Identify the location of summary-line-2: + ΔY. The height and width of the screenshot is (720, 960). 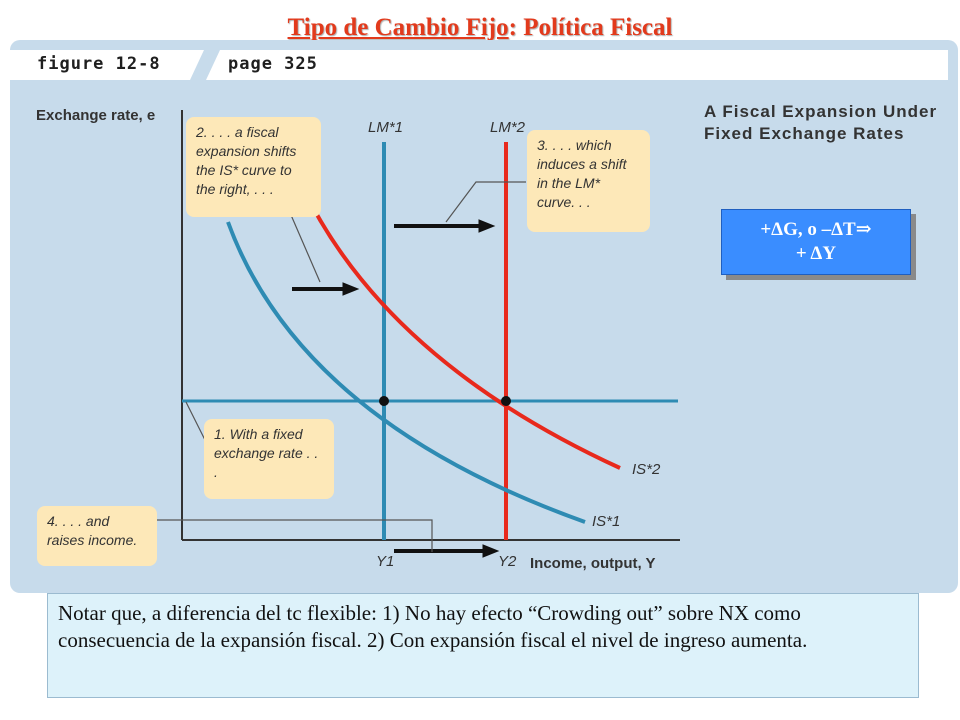
(816, 253).